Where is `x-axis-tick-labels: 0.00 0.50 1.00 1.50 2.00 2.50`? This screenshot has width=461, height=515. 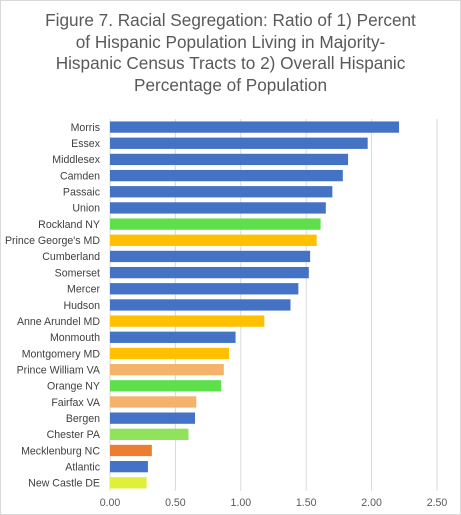 x-axis-tick-labels: 0.00 0.50 1.00 1.50 2.00 2.50 is located at coordinates (274, 503).